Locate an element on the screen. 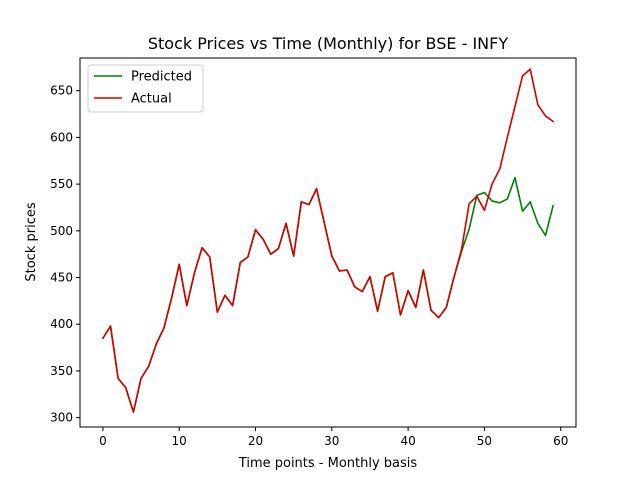 Image resolution: width=640 pixels, height=480 pixels. y-tick-label: 350 is located at coordinates (61, 371).